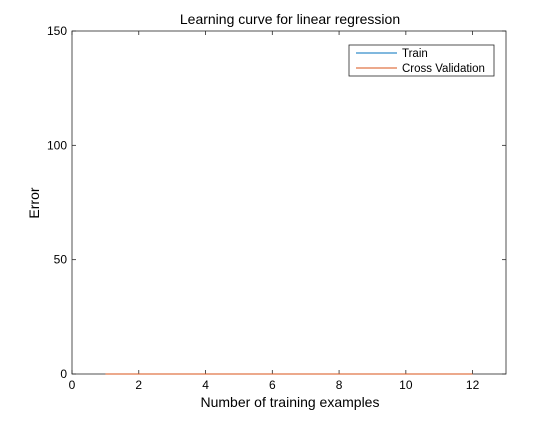  Describe the element at coordinates (57, 145) in the screenshot. I see `y-tick-label: 100` at that location.